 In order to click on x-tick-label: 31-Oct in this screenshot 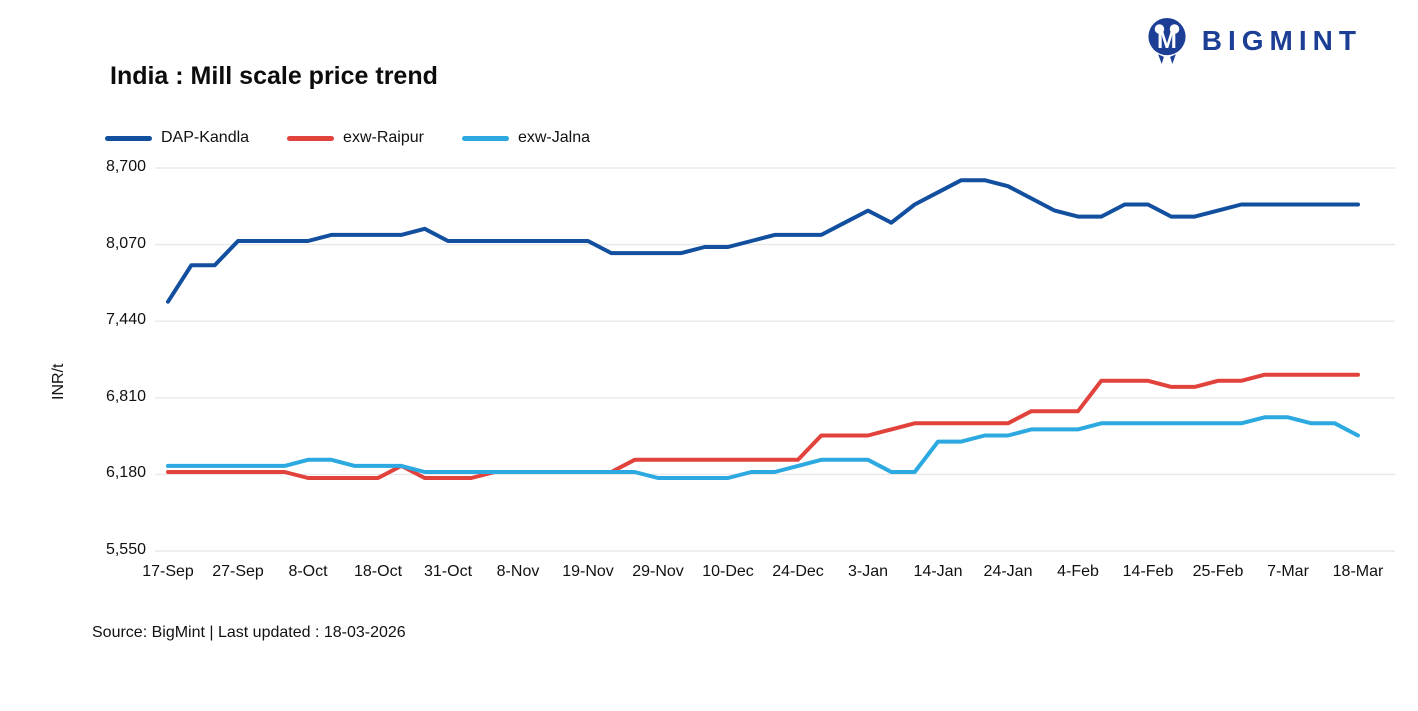, I will do `click(448, 571)`.